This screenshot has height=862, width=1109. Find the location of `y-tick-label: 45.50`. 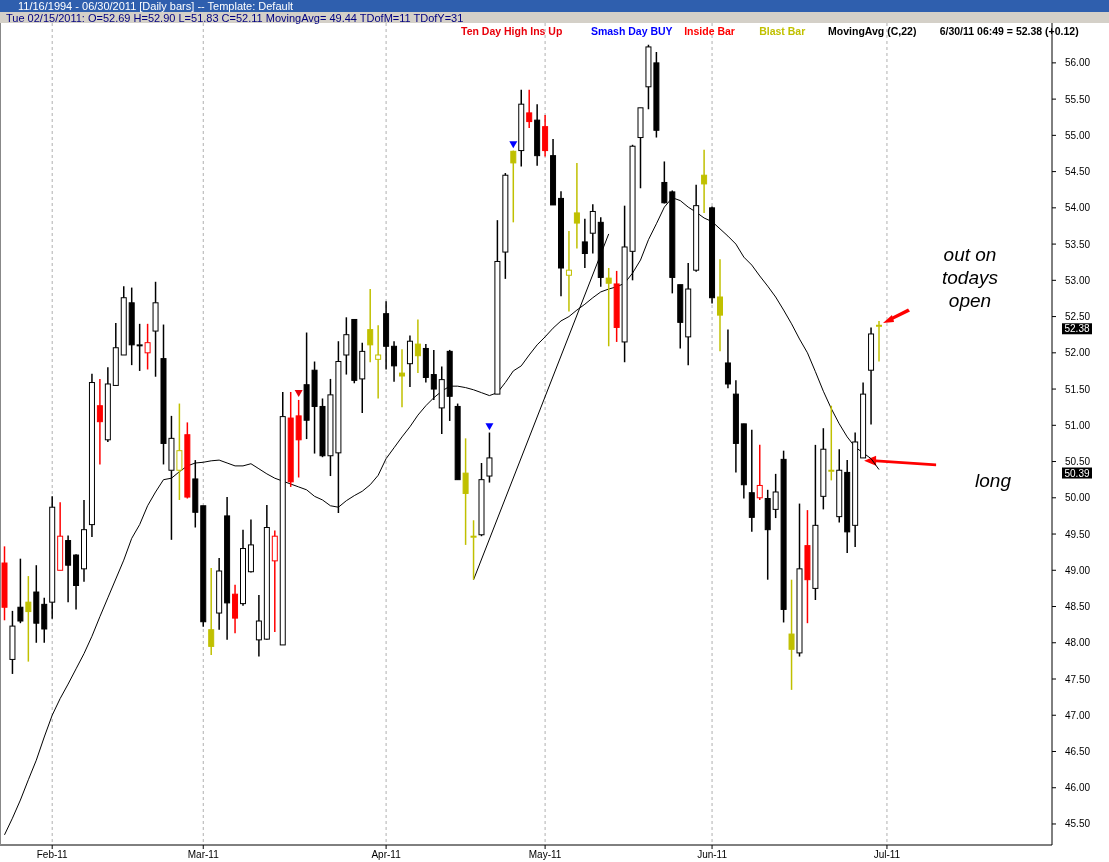

y-tick-label: 45.50 is located at coordinates (1078, 824).